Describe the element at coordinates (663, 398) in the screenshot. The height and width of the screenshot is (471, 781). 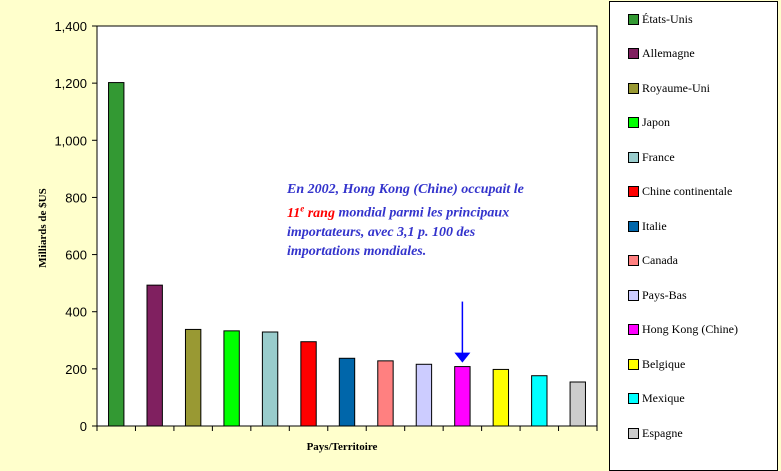
I see `legend-label: Mexique` at that location.